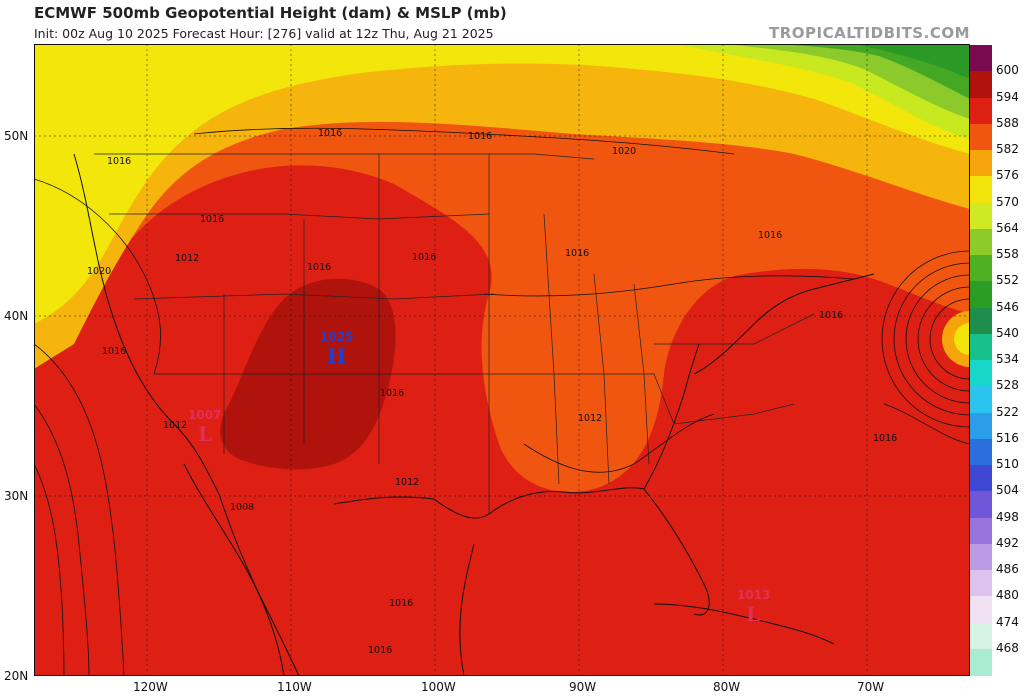 This screenshot has width=1024, height=696. Describe the element at coordinates (205, 434) in the screenshot. I see `low-pressure-letter-west: L` at that location.